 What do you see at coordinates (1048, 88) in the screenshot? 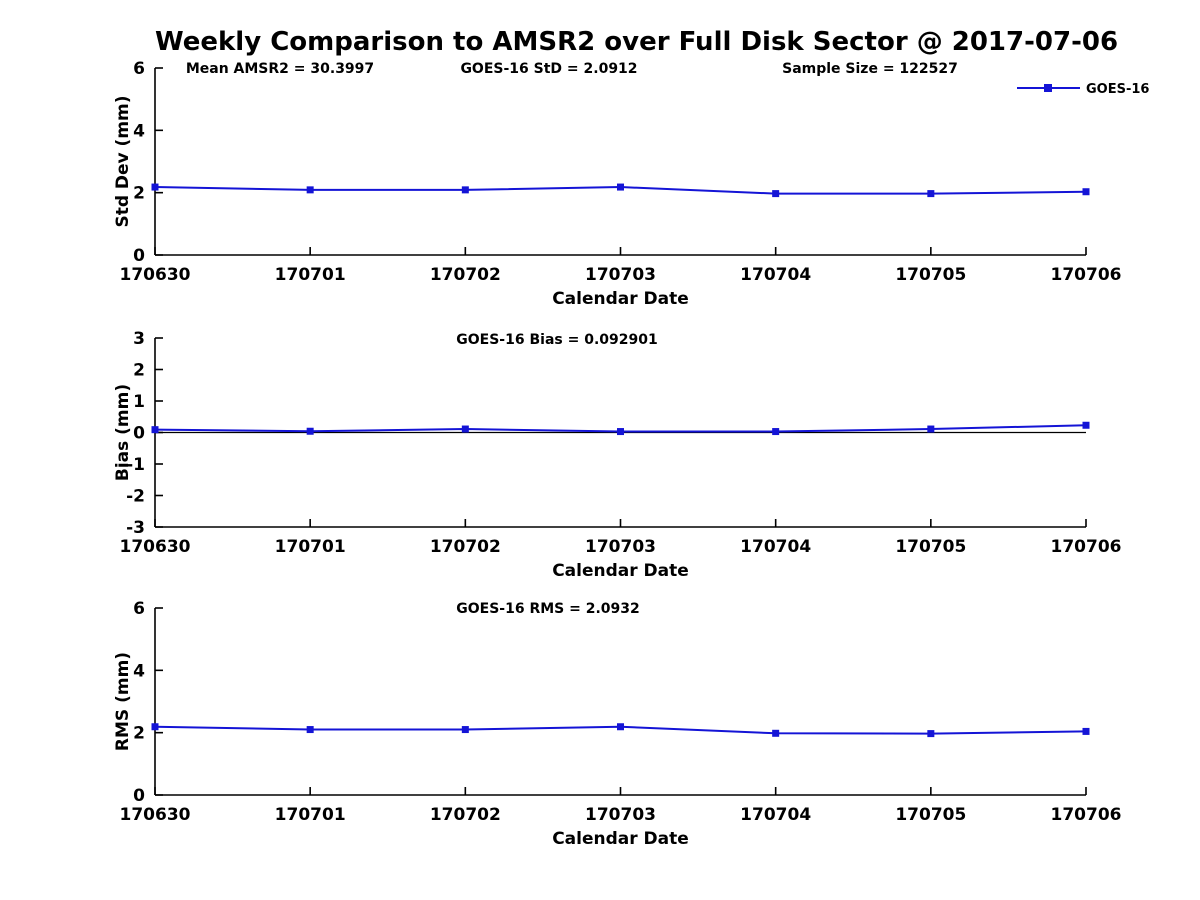
I see `legend-marker-sample` at bounding box center [1048, 88].